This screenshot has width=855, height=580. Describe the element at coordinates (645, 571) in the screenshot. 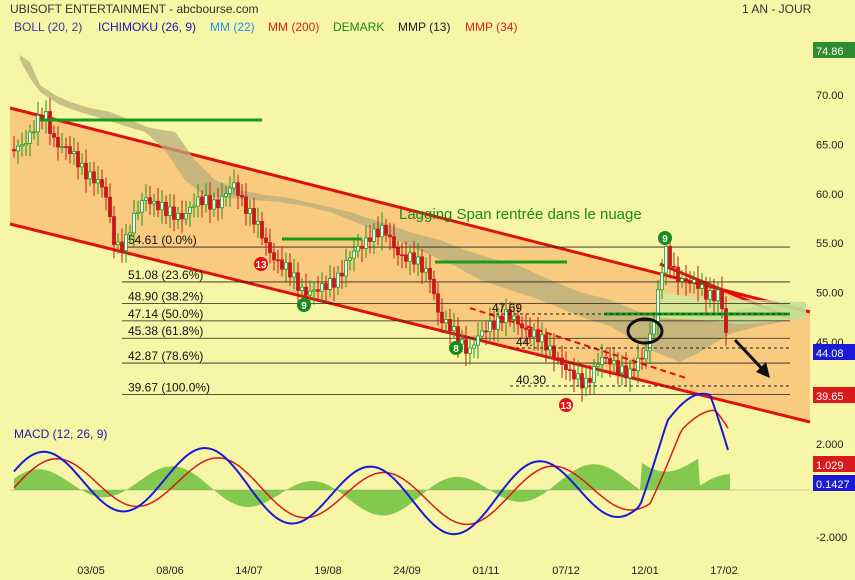

I see `date-tick: 12/01` at that location.